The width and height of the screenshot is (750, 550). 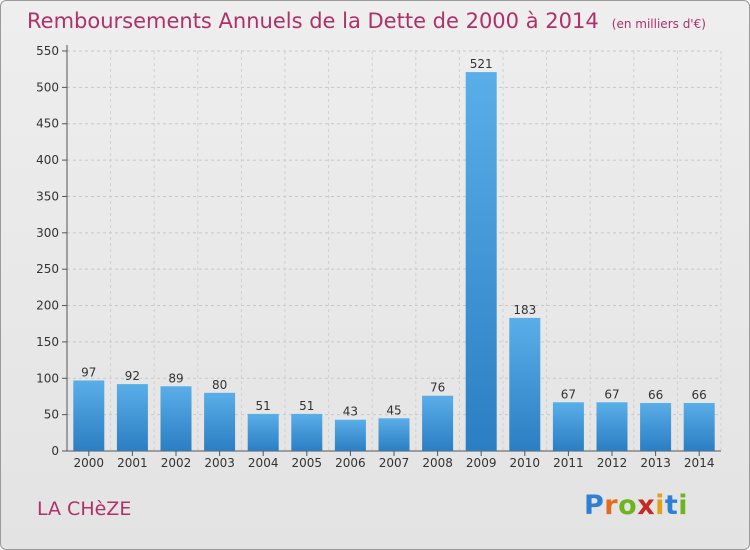 What do you see at coordinates (612, 463) in the screenshot?
I see `x-tick-label: 2012` at bounding box center [612, 463].